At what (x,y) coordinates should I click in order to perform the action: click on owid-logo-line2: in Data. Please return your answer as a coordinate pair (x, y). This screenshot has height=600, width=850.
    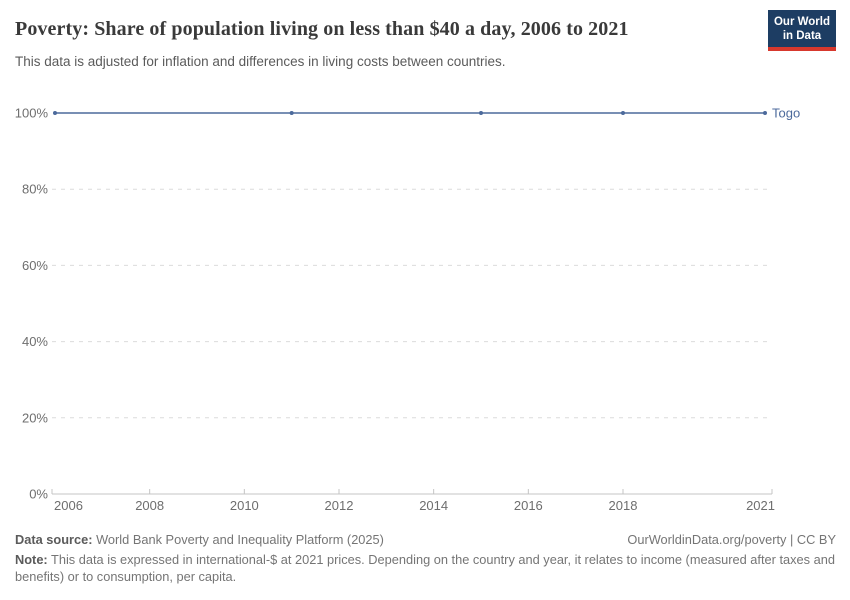
    Looking at the image, I should click on (802, 36).